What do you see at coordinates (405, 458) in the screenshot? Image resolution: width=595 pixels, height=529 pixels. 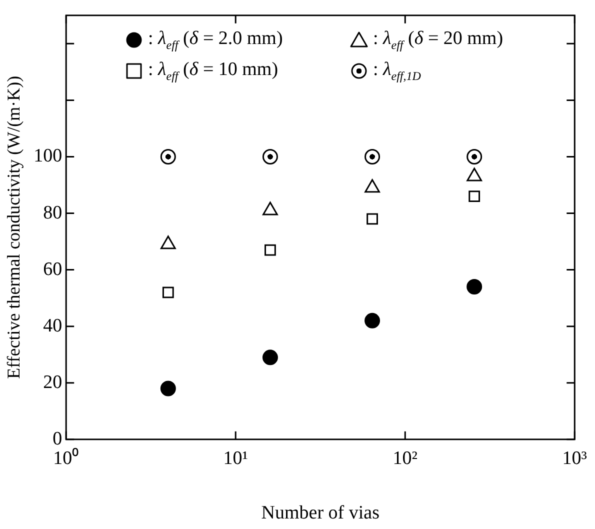 I see `x-tick-label: 10²` at bounding box center [405, 458].